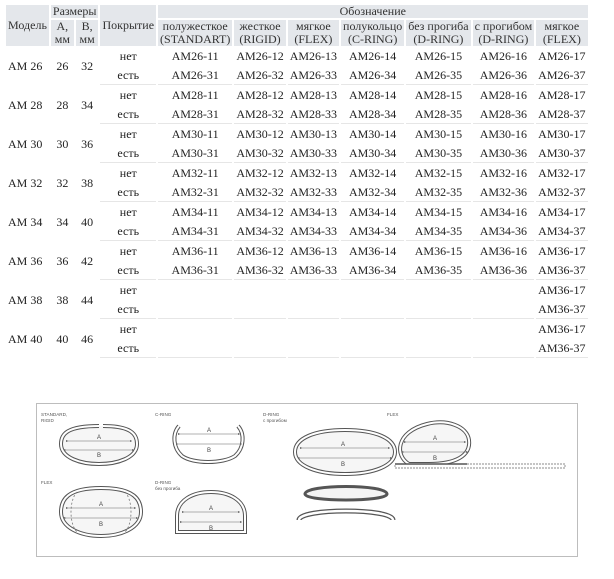  I want to click on header-designation: Обозначение, so click(373, 11).